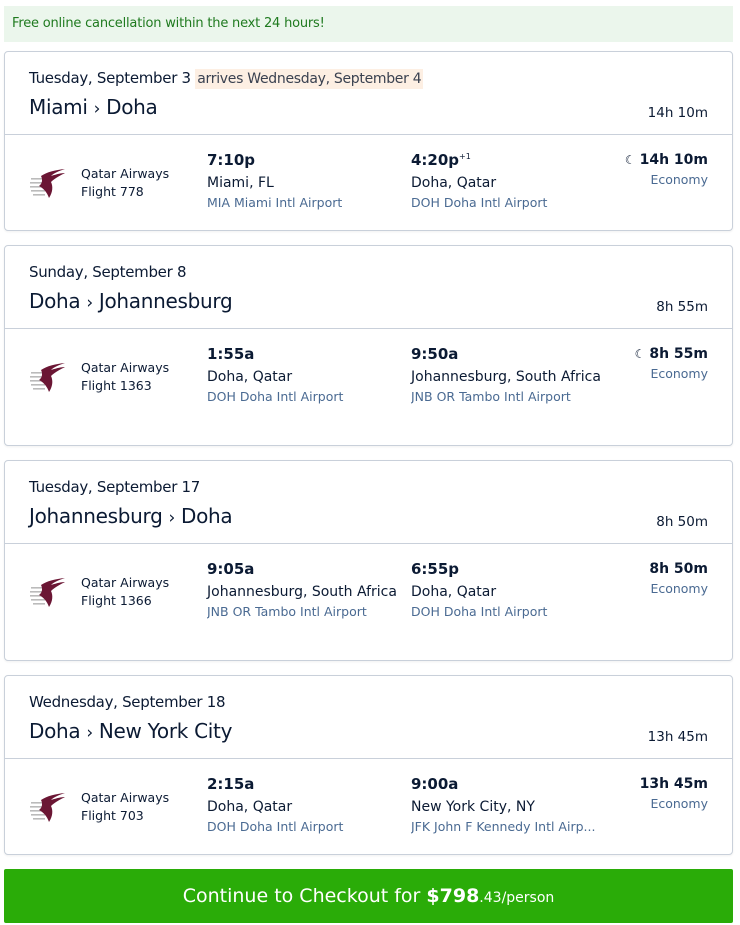 The height and width of the screenshot is (925, 740). Describe the element at coordinates (112, 191) in the screenshot. I see `flight-number: Flight 778` at that location.